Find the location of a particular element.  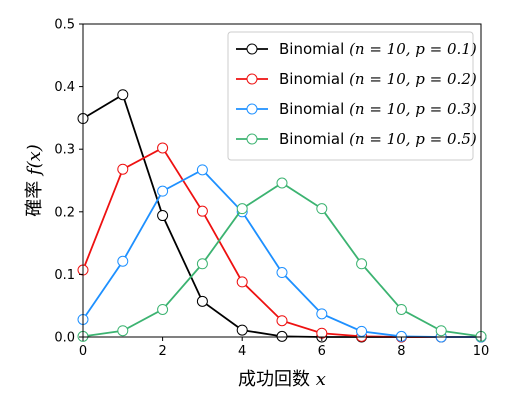

x-axis-title: 成功回数 x is located at coordinates (282, 379).